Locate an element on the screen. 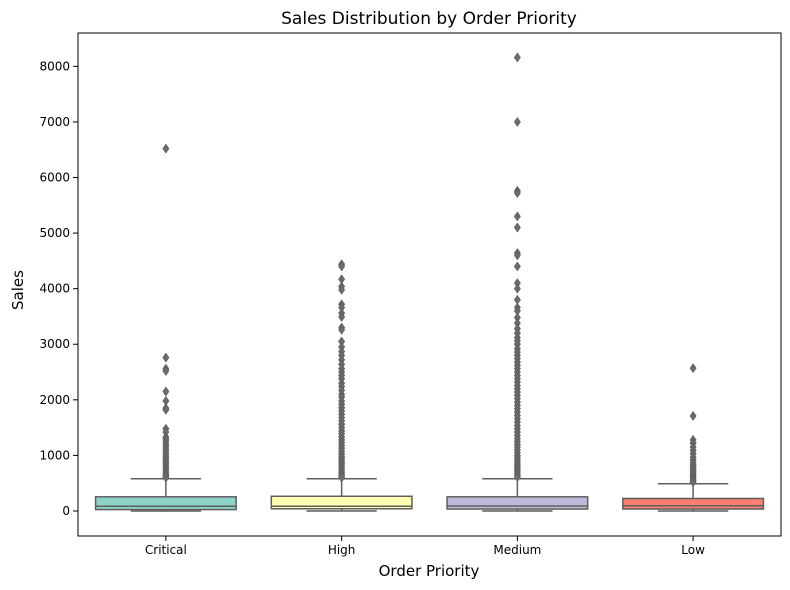 This screenshot has width=790, height=590. box-medium is located at coordinates (517, 503).